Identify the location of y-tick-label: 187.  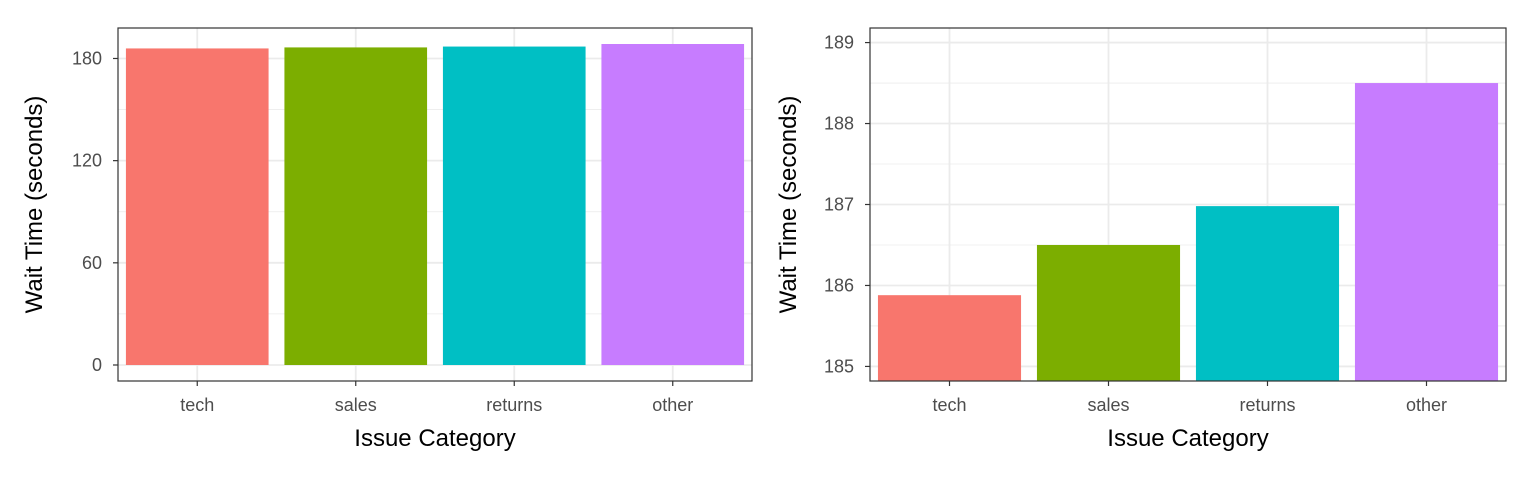
(839, 205).